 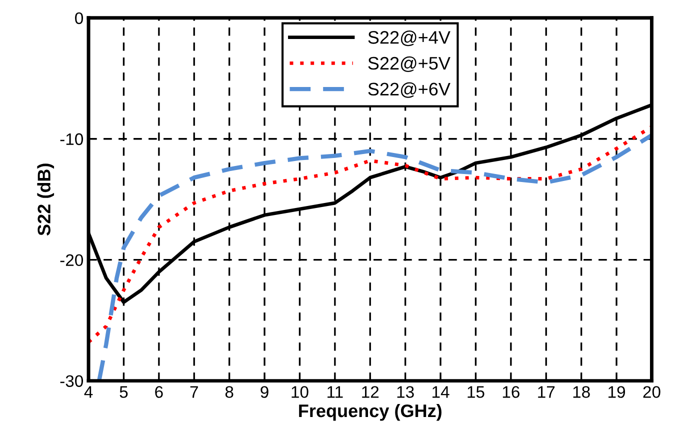 What do you see at coordinates (335, 392) in the screenshot?
I see `x-tick-label: 11` at bounding box center [335, 392].